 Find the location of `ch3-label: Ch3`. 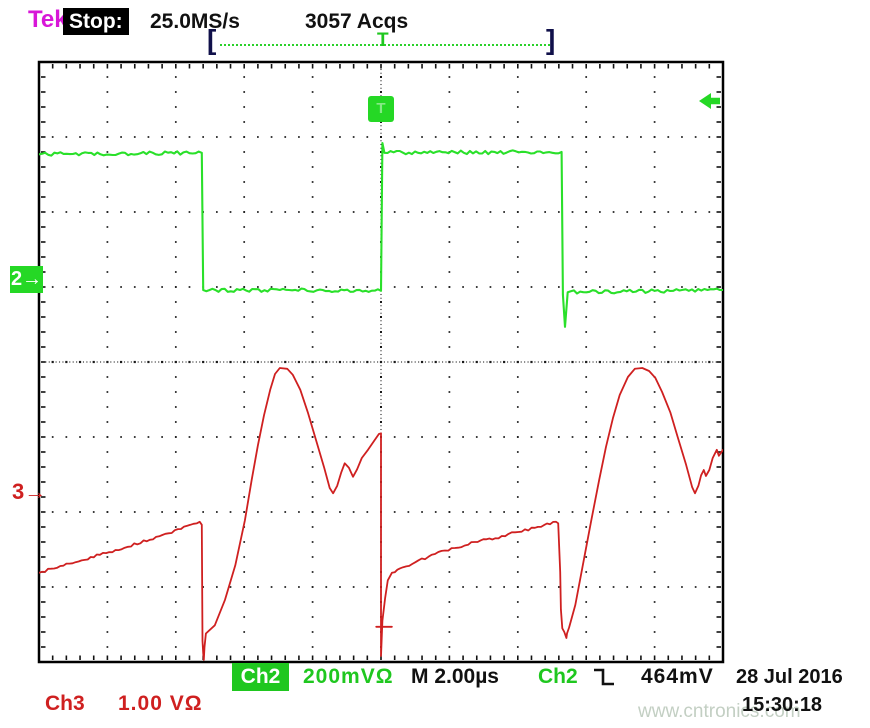

ch3-label: Ch3 is located at coordinates (65, 703).